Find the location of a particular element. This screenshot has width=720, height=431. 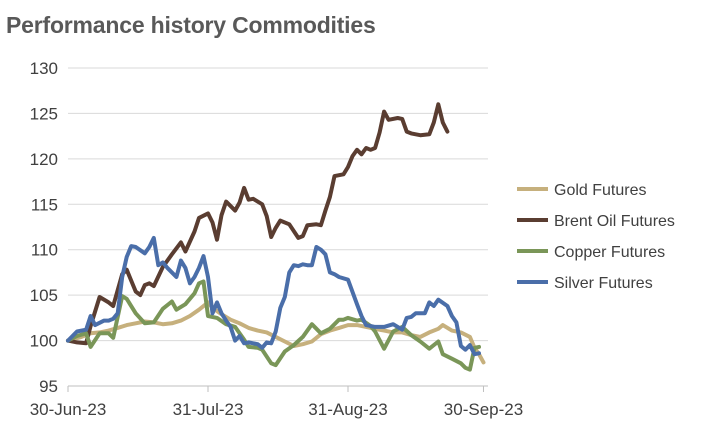

y-tick-label: 120 is located at coordinates (44, 159).